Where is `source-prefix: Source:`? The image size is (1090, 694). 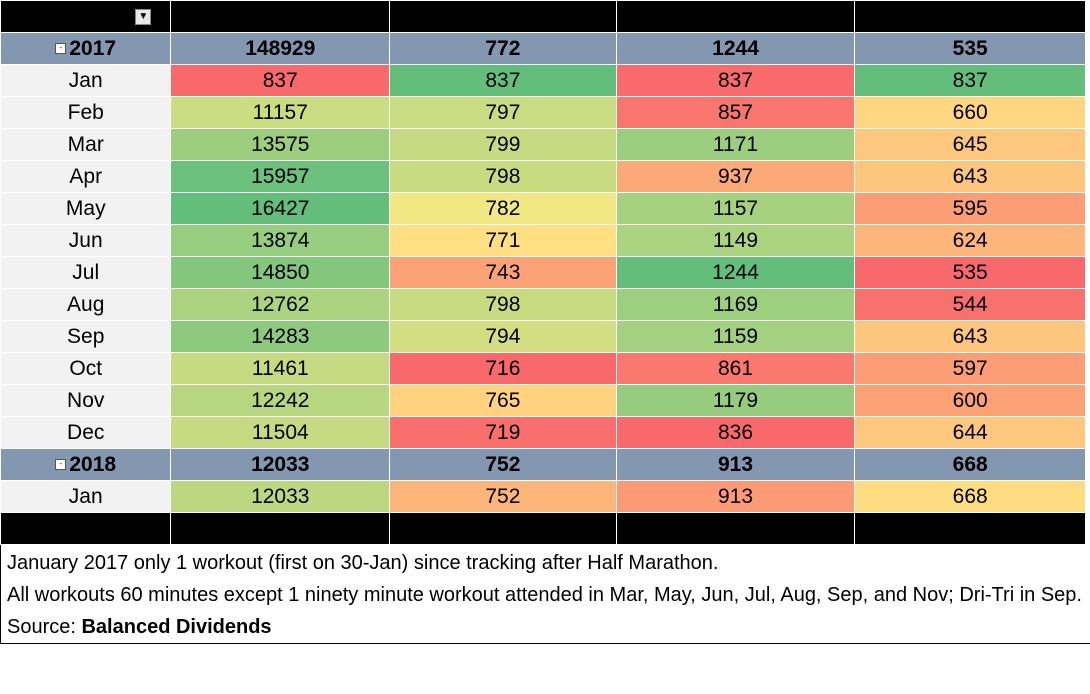 source-prefix: Source: is located at coordinates (44, 627).